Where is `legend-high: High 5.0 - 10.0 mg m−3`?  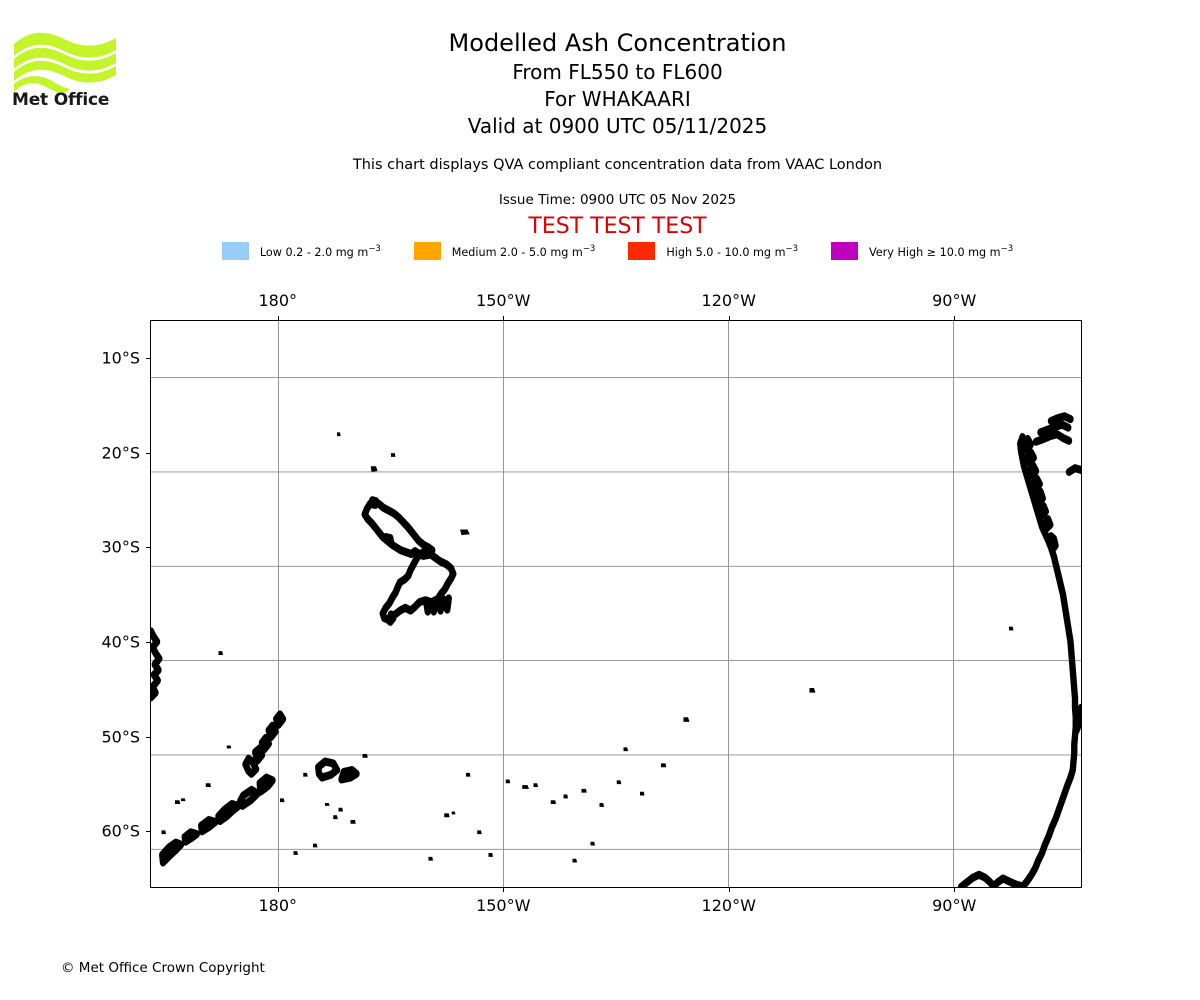
legend-high: High 5.0 - 10.0 mg m−3 is located at coordinates (729, 251).